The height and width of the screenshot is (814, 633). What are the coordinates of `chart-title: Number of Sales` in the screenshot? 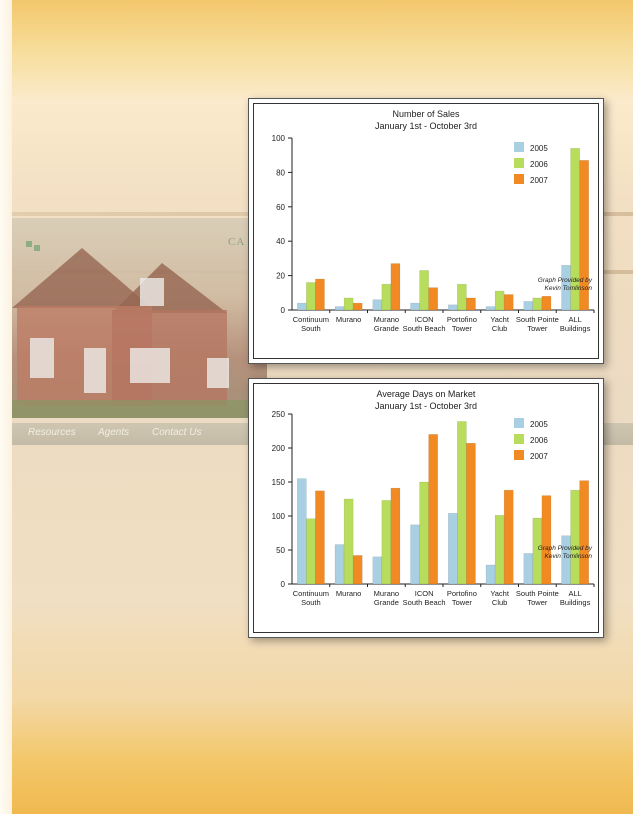 It's located at (426, 114).